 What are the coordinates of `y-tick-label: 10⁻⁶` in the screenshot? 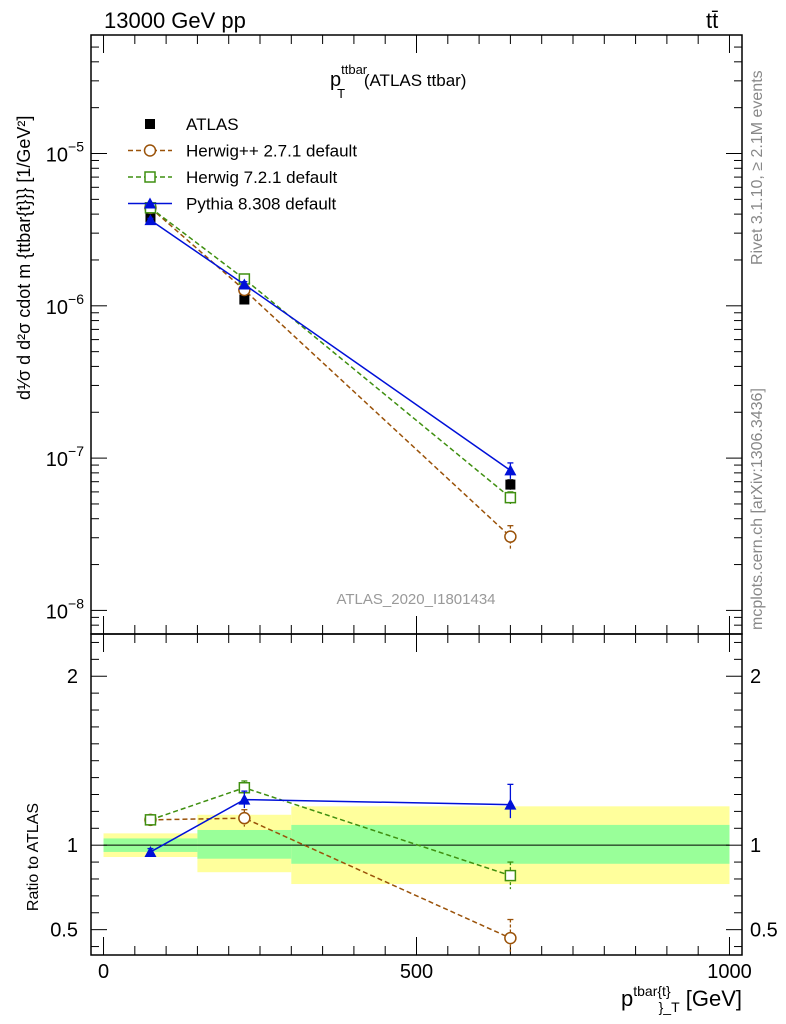 It's located at (65, 305).